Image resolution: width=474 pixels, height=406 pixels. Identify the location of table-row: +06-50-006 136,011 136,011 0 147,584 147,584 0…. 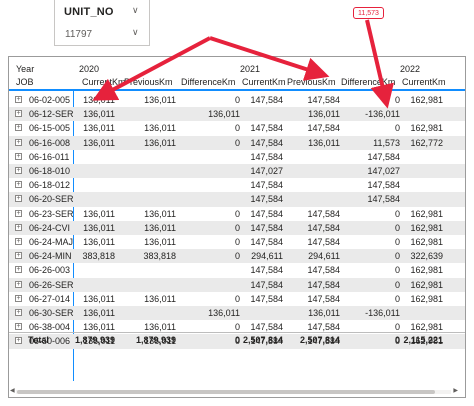
(237, 341).